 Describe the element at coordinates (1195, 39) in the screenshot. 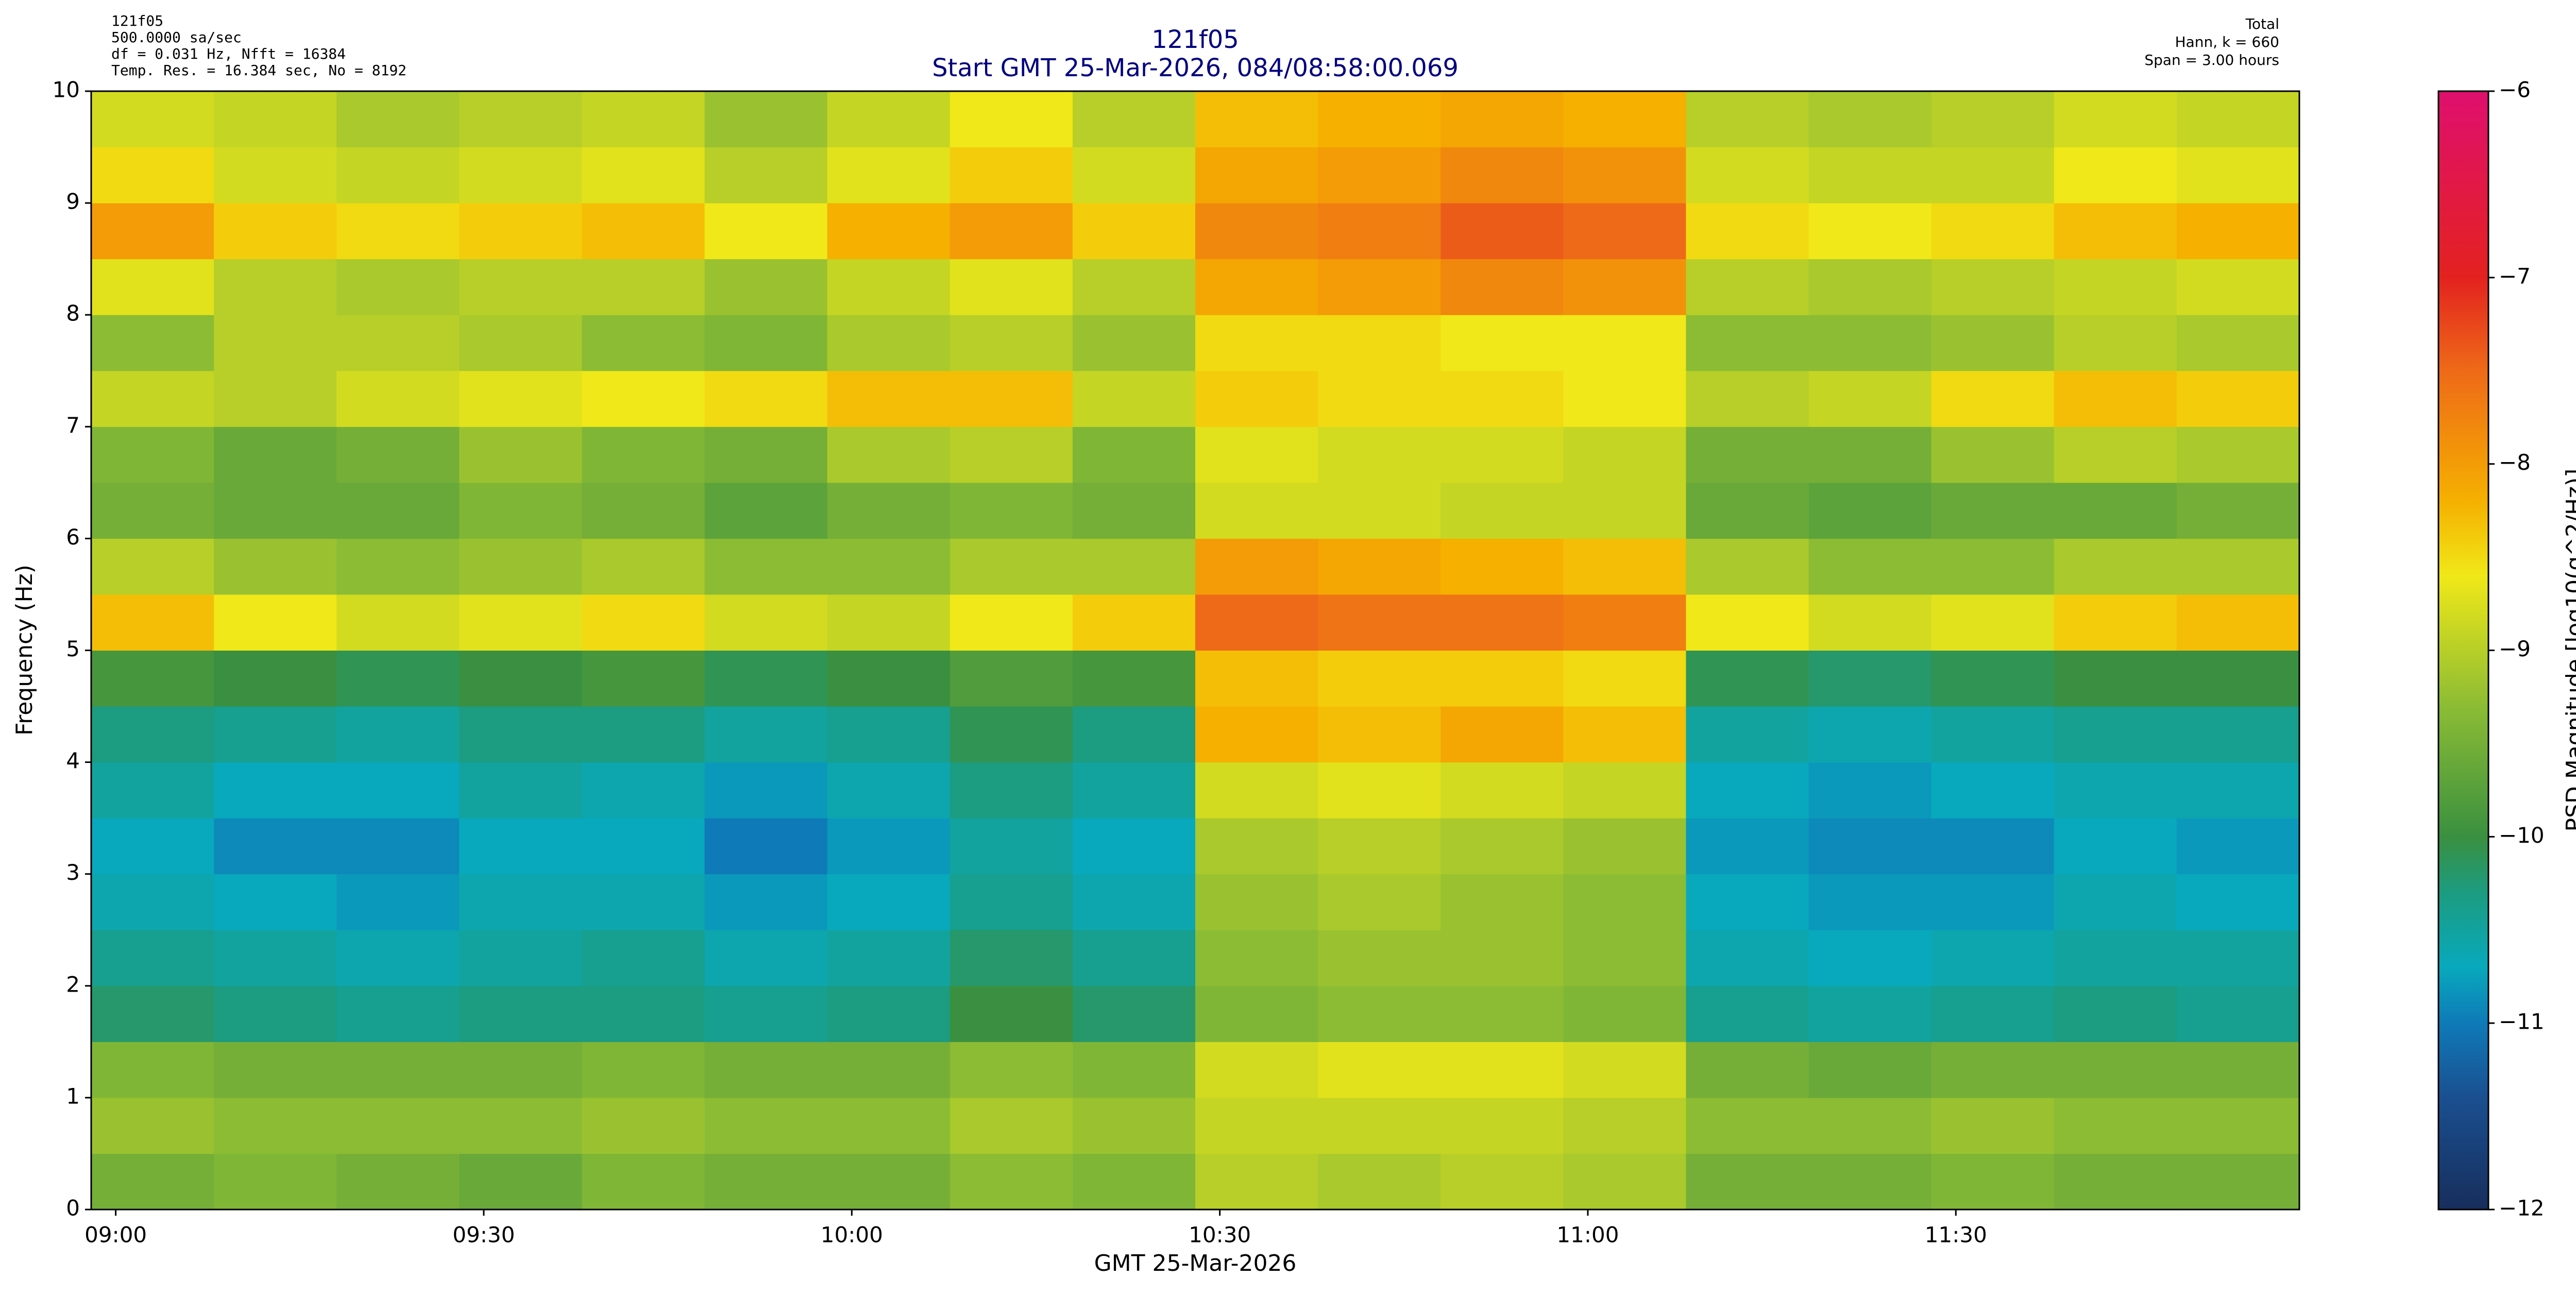

I see `chart-title: 121f05` at that location.